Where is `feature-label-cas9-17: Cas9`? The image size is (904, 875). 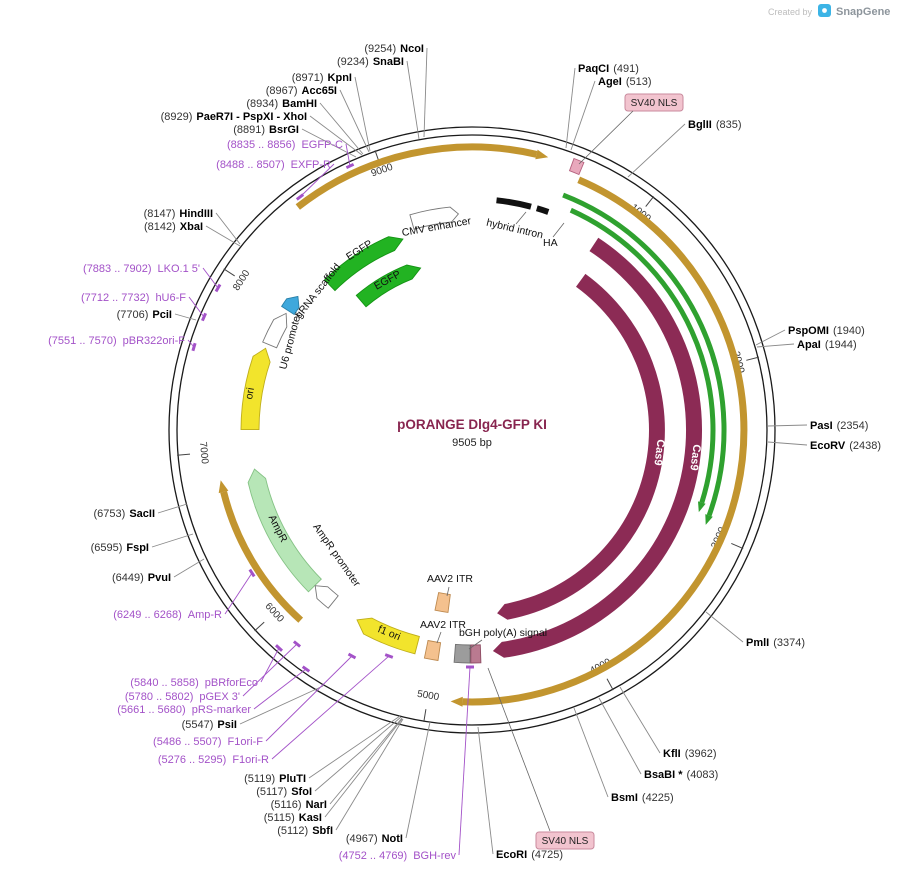
feature-label-cas9-17: Cas9 is located at coordinates (658, 453).